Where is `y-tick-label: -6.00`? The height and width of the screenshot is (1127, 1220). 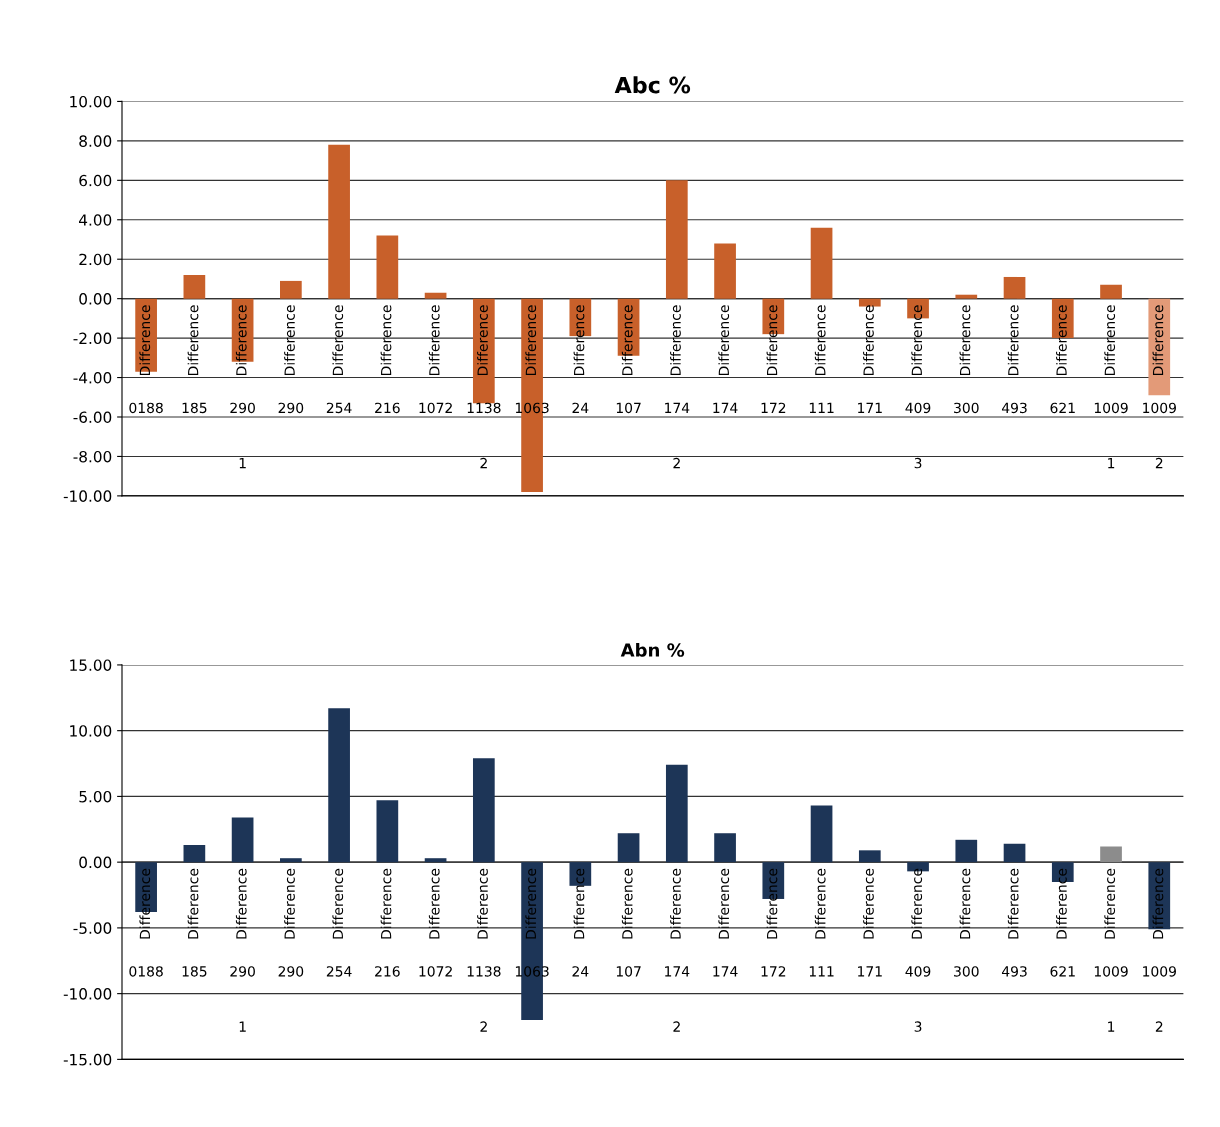 y-tick-label: -6.00 is located at coordinates (92, 417).